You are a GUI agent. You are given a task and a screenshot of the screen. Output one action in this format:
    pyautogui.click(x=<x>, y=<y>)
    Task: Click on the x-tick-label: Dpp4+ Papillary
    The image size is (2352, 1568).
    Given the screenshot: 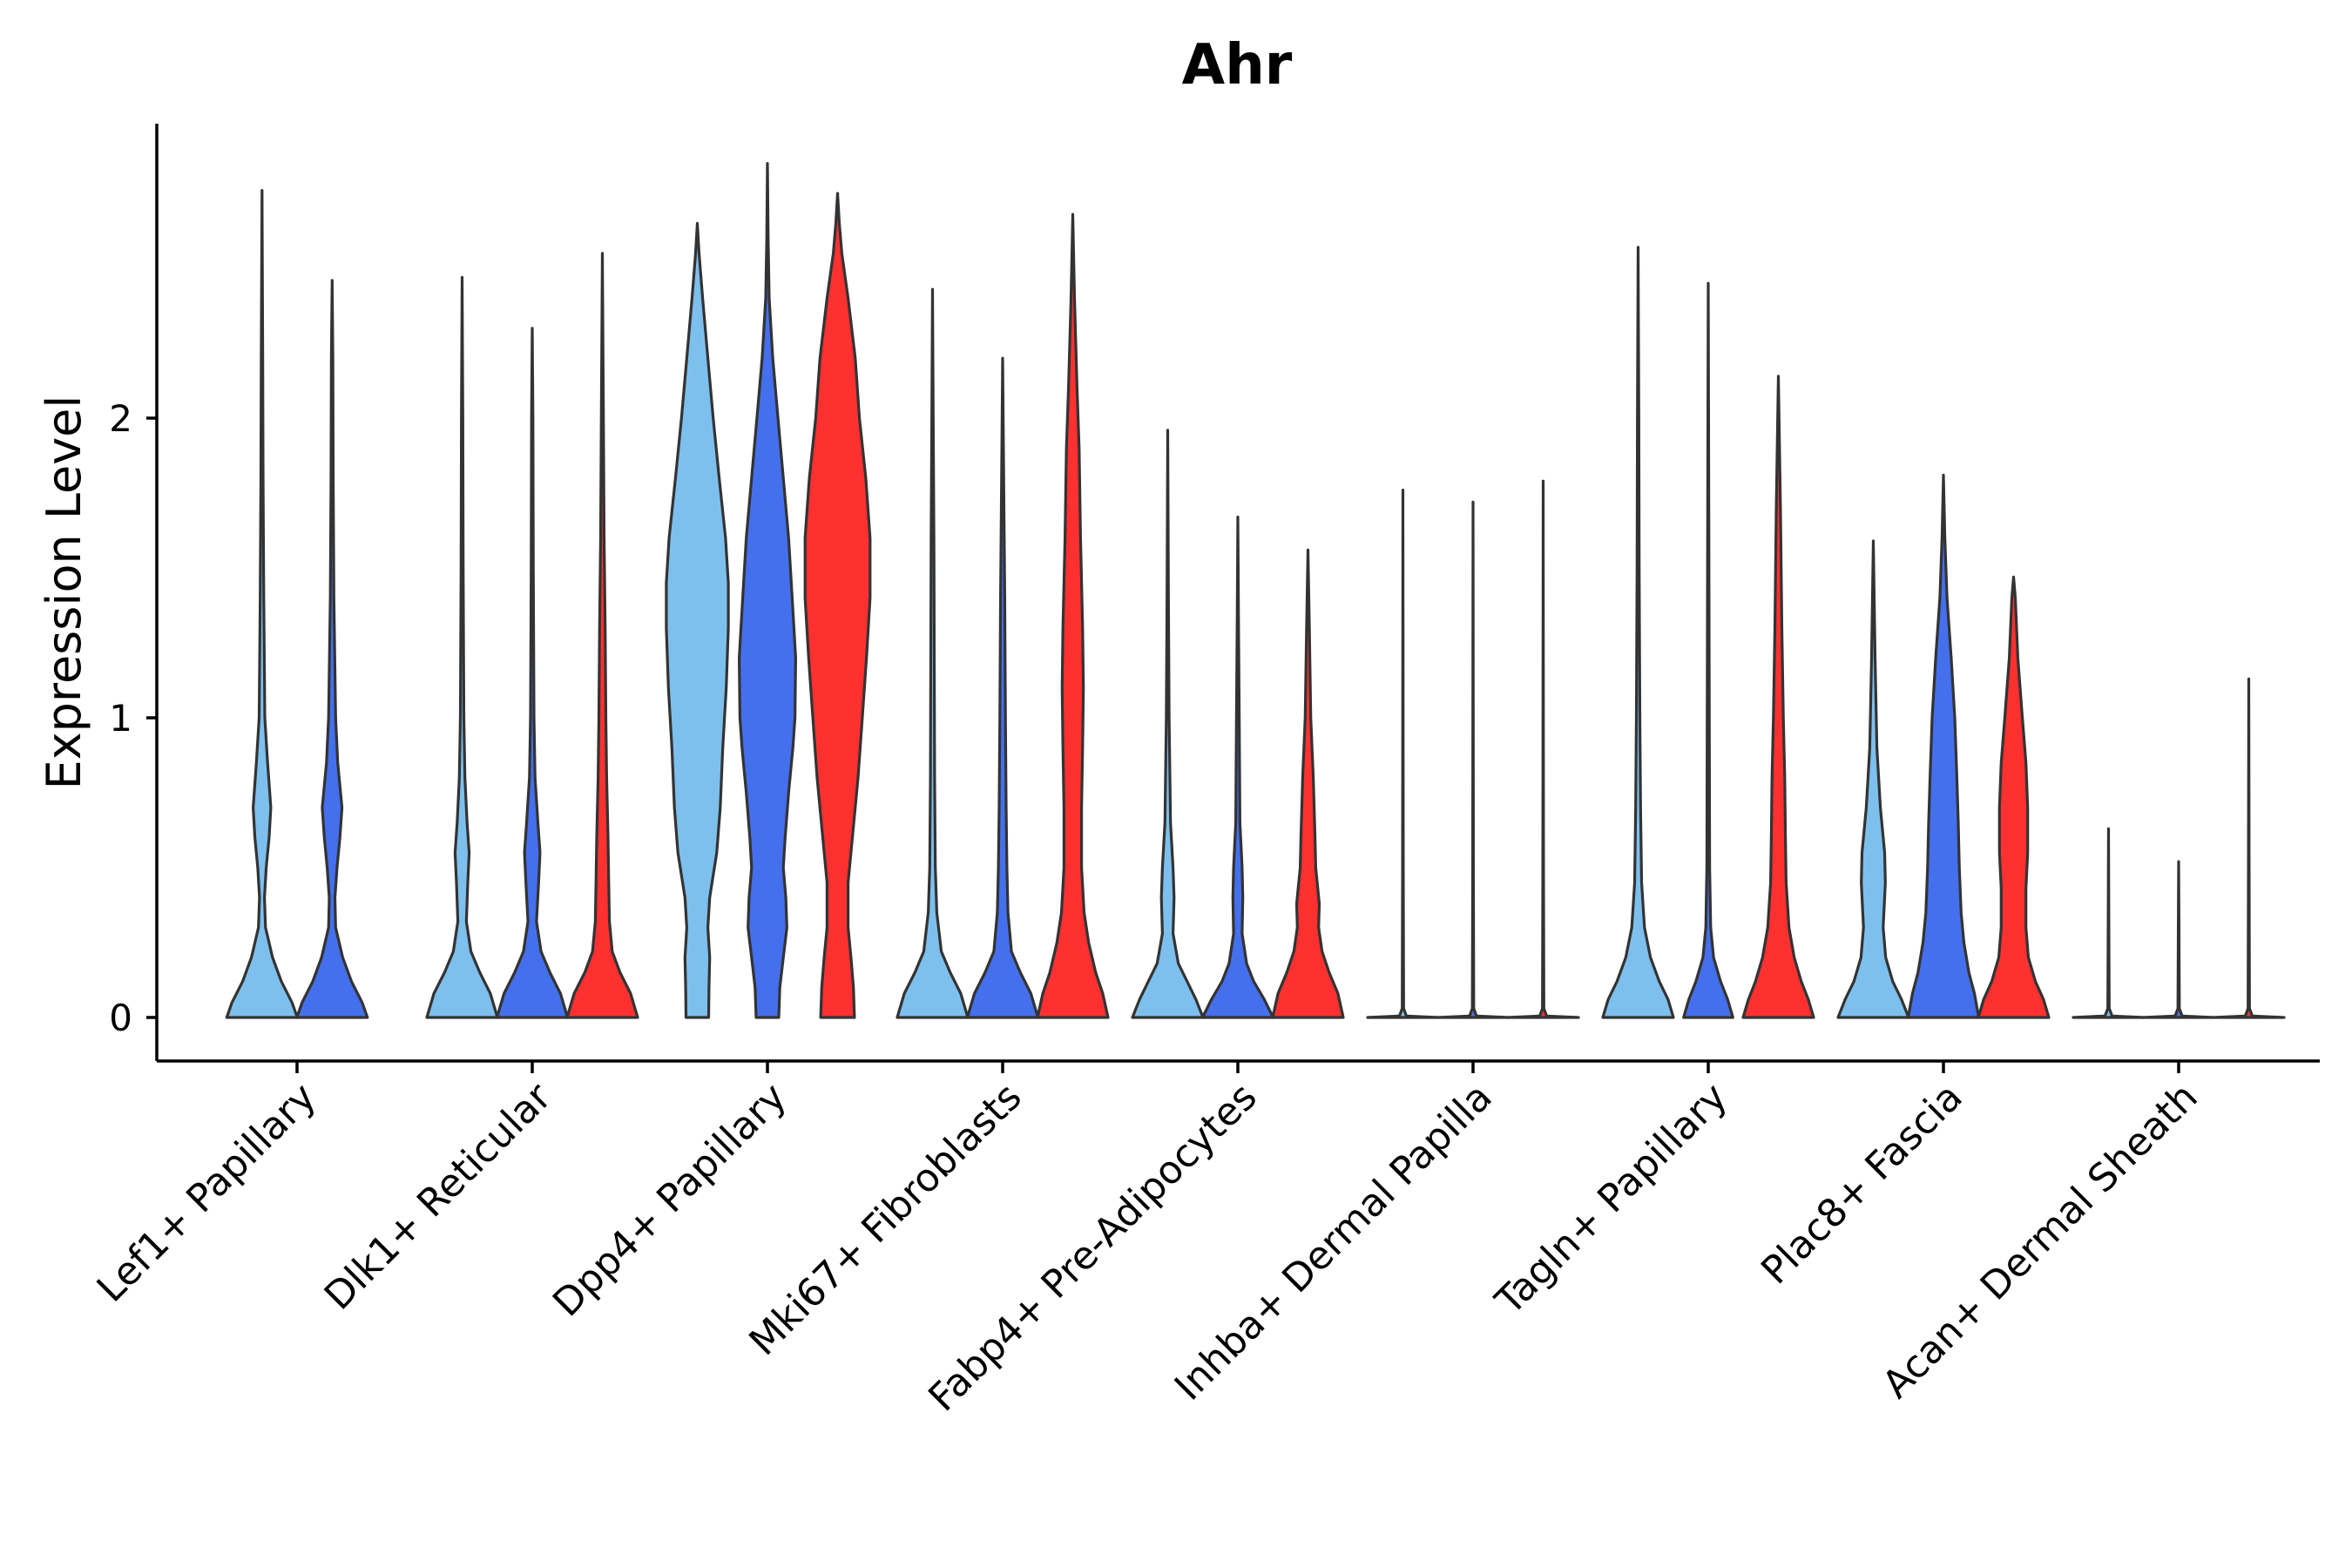 What is the action you would take?
    pyautogui.click(x=669, y=1201)
    